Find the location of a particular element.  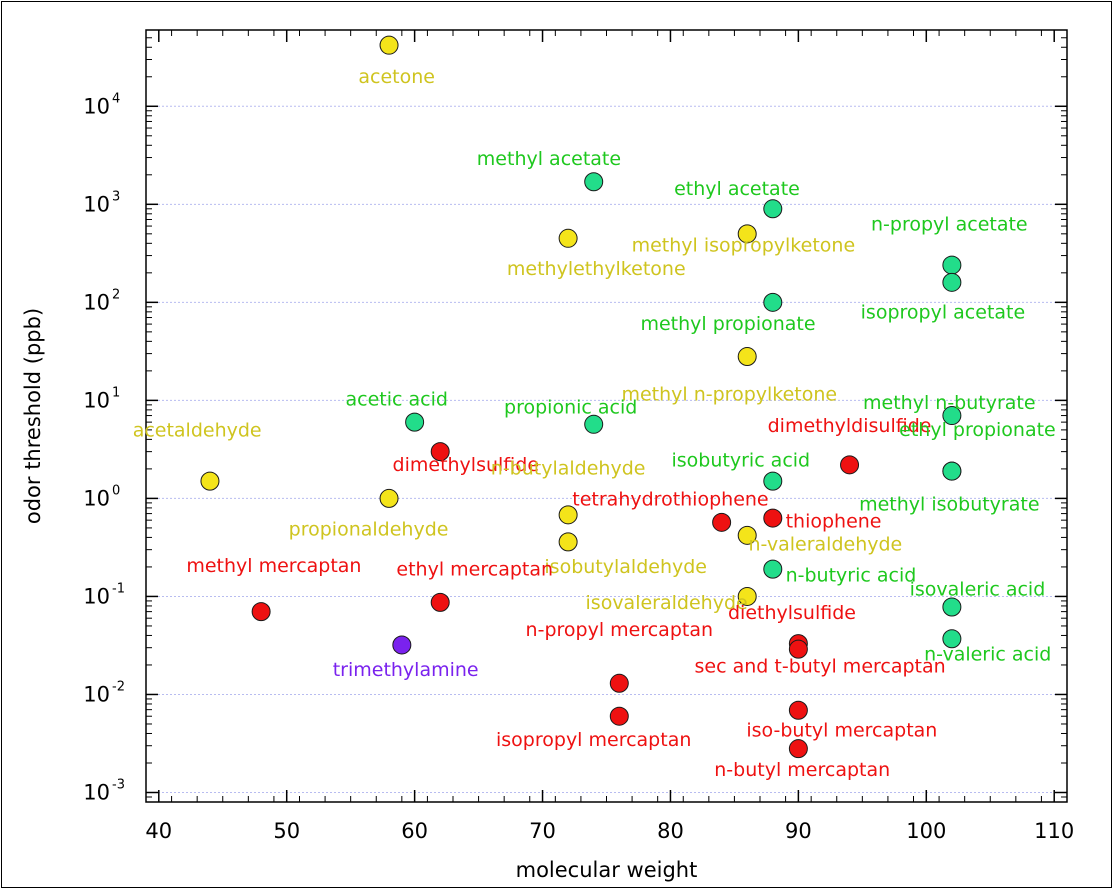

point-label: tetrahydrothiophene is located at coordinates (670, 500).